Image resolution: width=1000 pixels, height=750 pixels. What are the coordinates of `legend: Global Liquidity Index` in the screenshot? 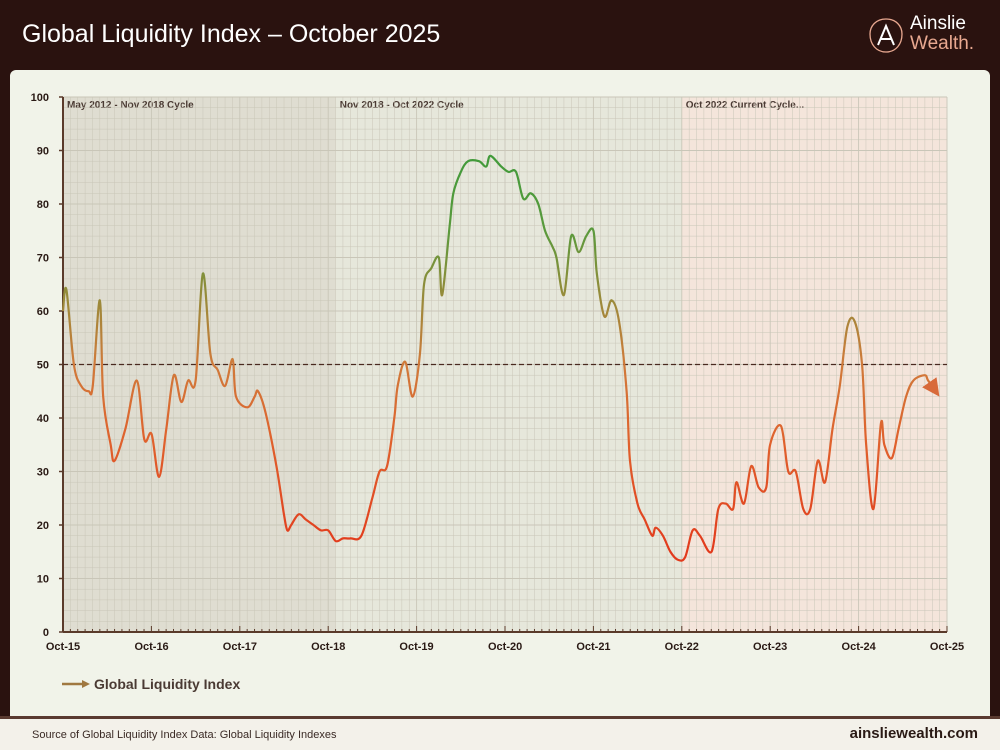 It's located at (151, 684).